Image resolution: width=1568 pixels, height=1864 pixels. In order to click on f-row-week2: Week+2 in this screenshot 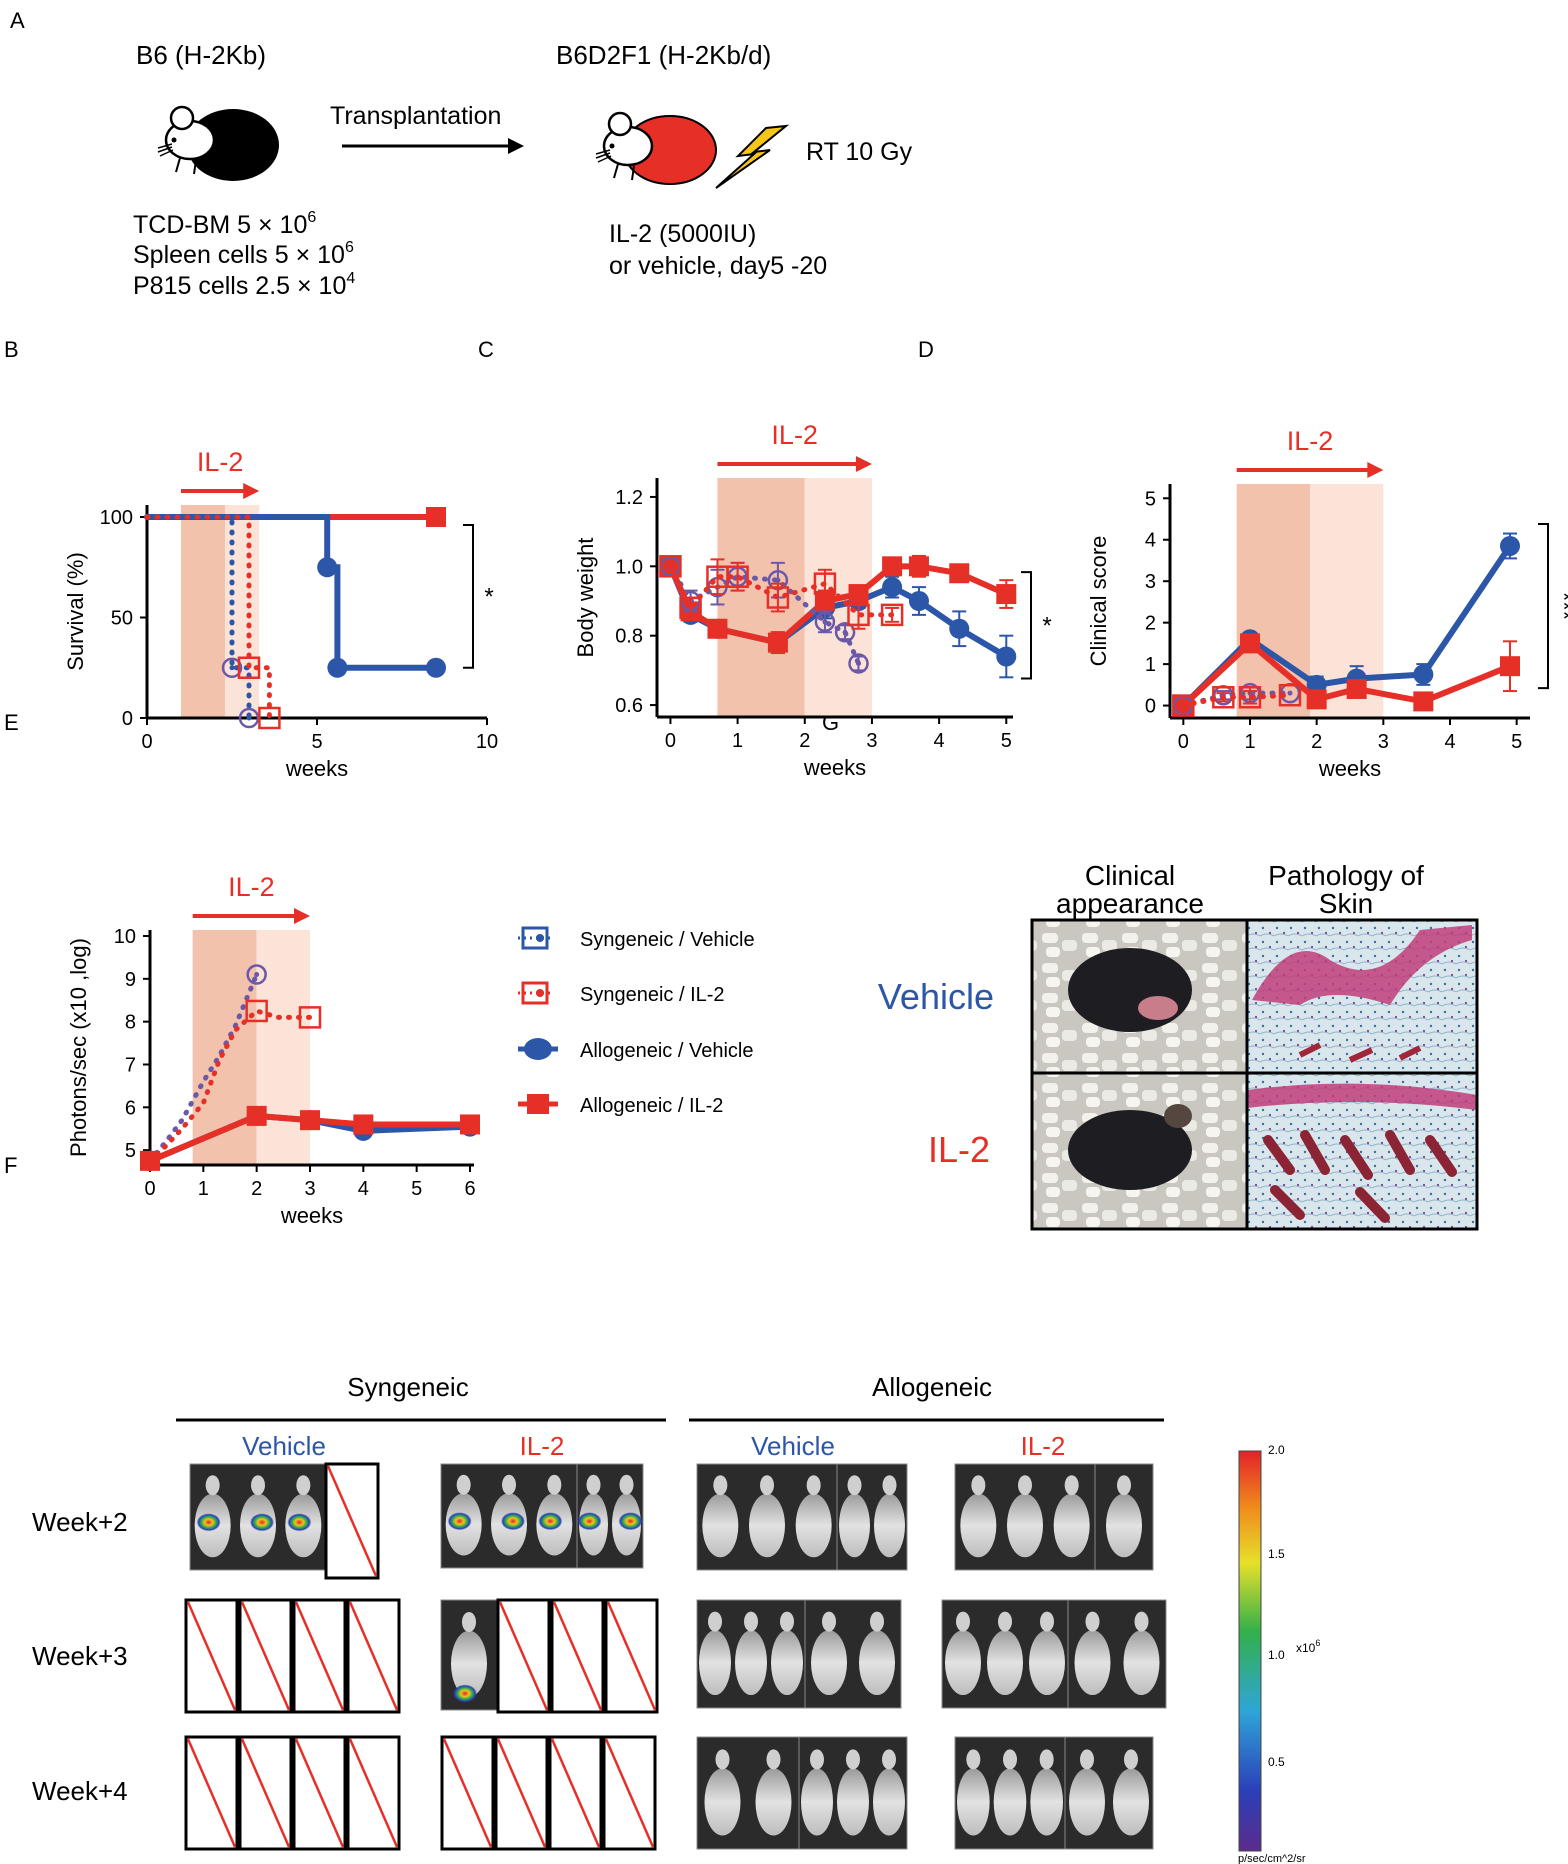, I will do `click(80, 1522)`.